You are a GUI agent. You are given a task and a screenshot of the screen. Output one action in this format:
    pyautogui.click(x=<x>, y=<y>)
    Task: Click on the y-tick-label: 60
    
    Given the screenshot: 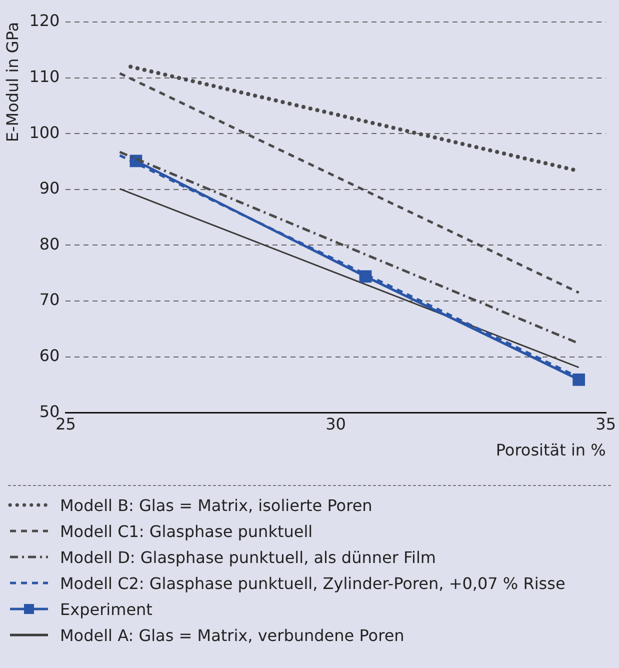 What is the action you would take?
    pyautogui.click(x=49, y=355)
    